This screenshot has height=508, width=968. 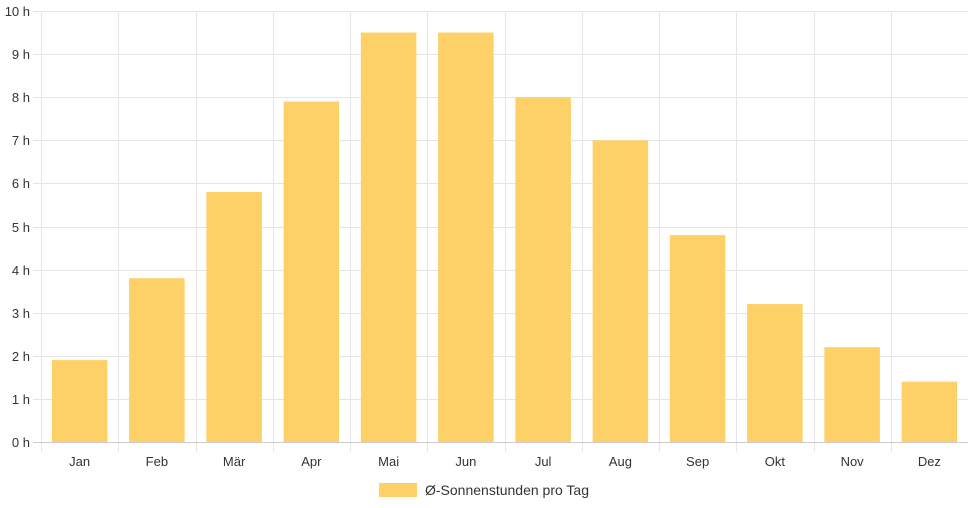 I want to click on bar-jun, so click(x=466, y=237).